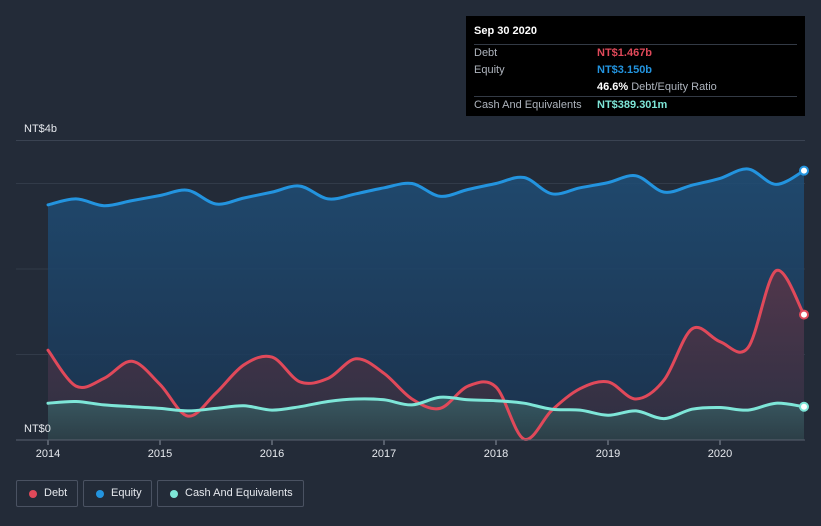 The image size is (821, 526). I want to click on equity-dot-icon, so click(100, 494).